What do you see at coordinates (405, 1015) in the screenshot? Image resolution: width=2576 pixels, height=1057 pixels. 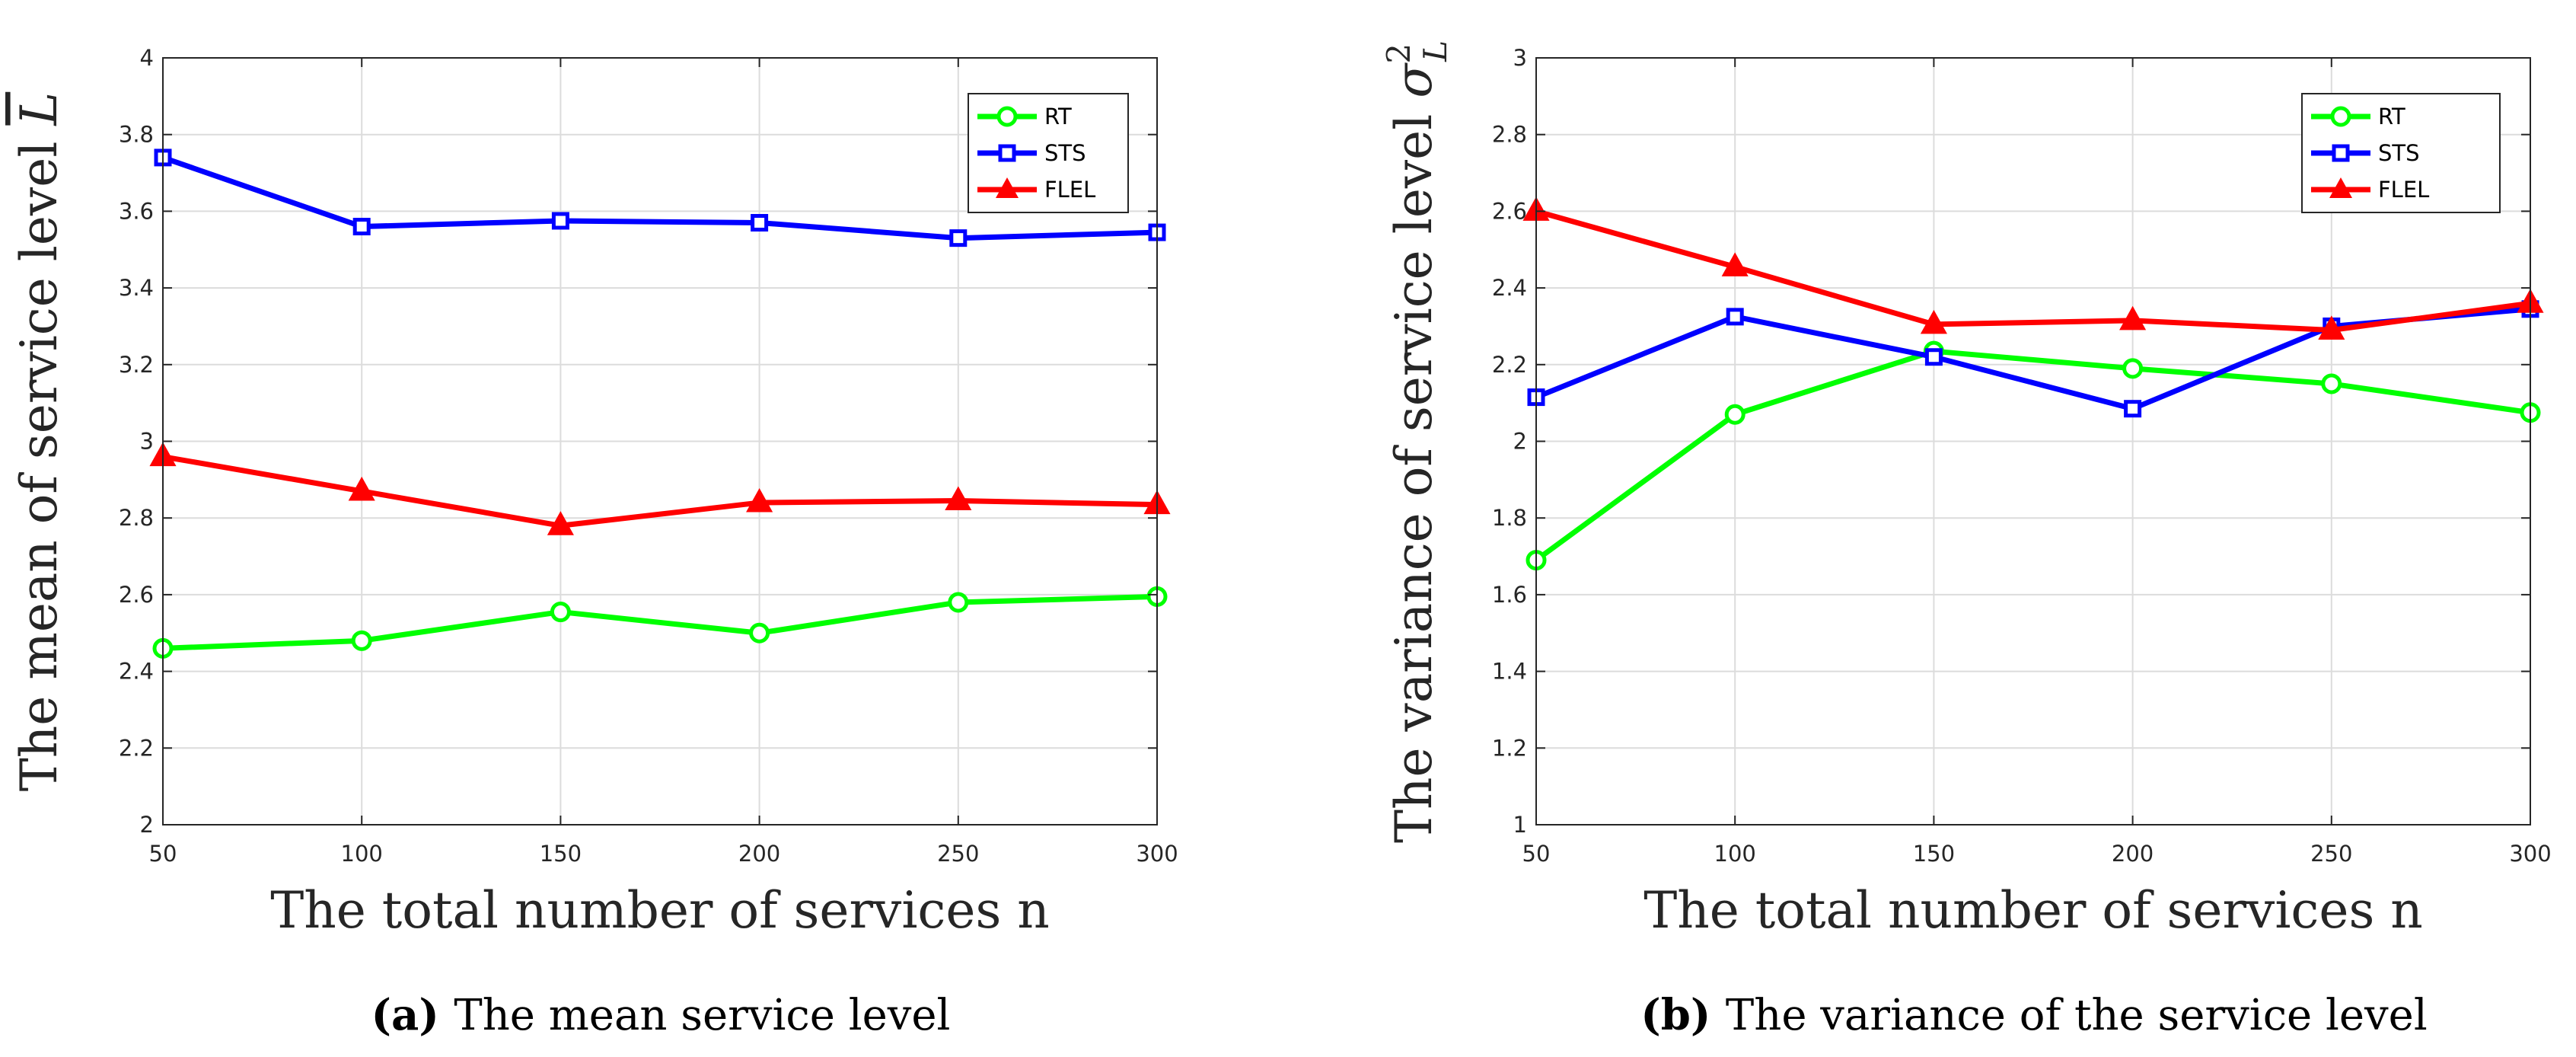 I see `caption-letter: a` at bounding box center [405, 1015].